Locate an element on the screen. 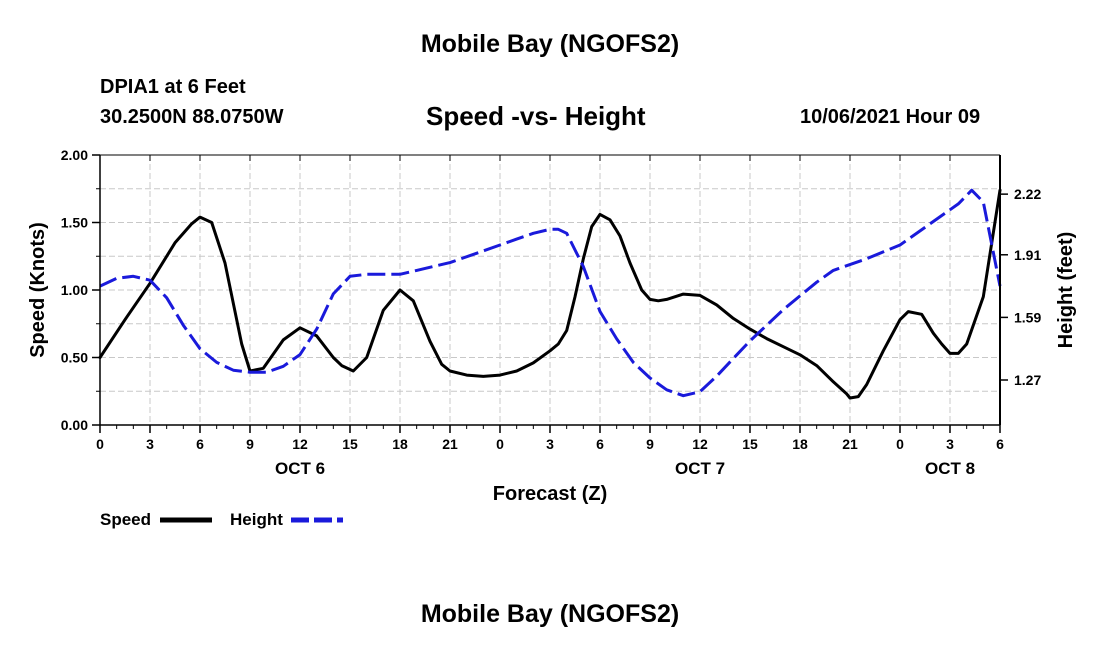  y-tick-label: 2.00 is located at coordinates (74, 155).